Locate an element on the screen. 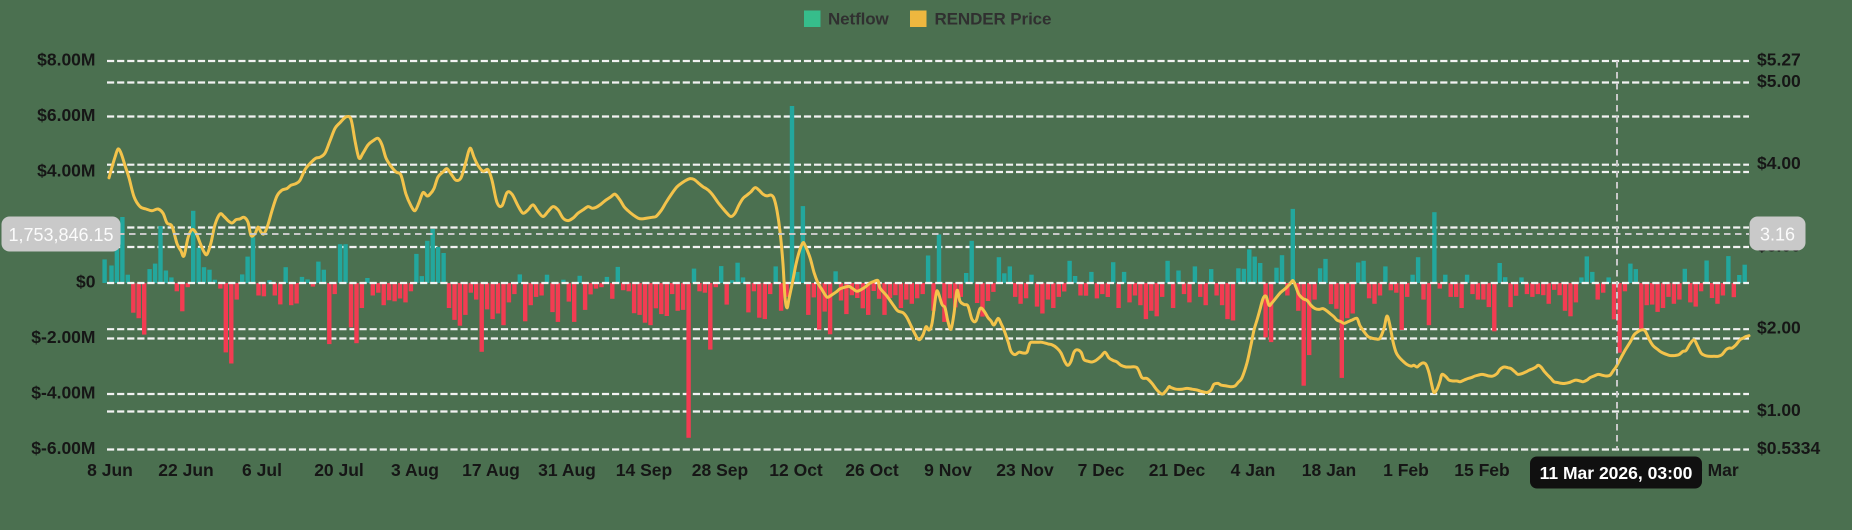  svg-text: $-4.00M is located at coordinates (63, 392).